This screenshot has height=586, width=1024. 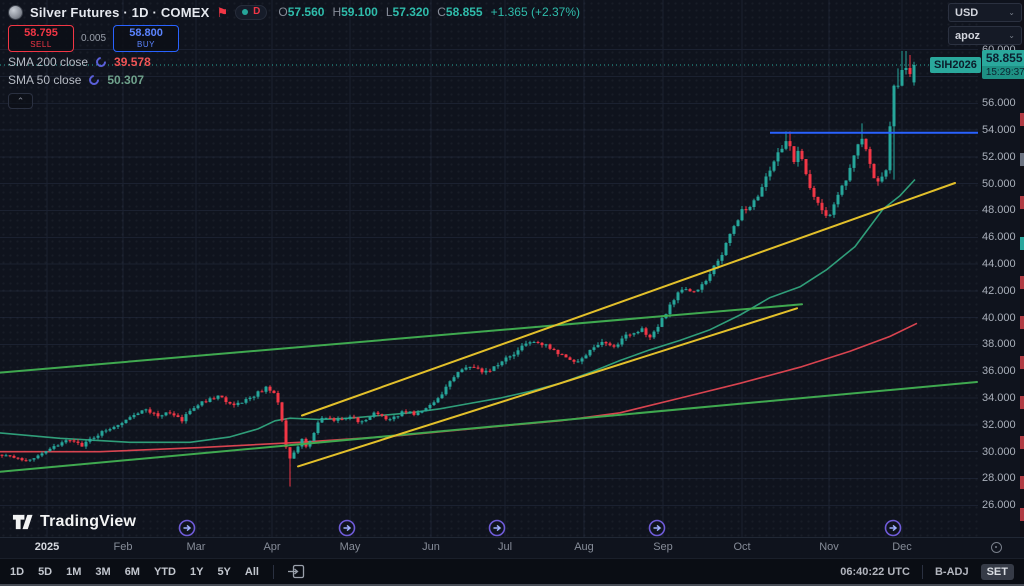 What do you see at coordinates (140, 12) in the screenshot?
I see `interval-label: 1D` at bounding box center [140, 12].